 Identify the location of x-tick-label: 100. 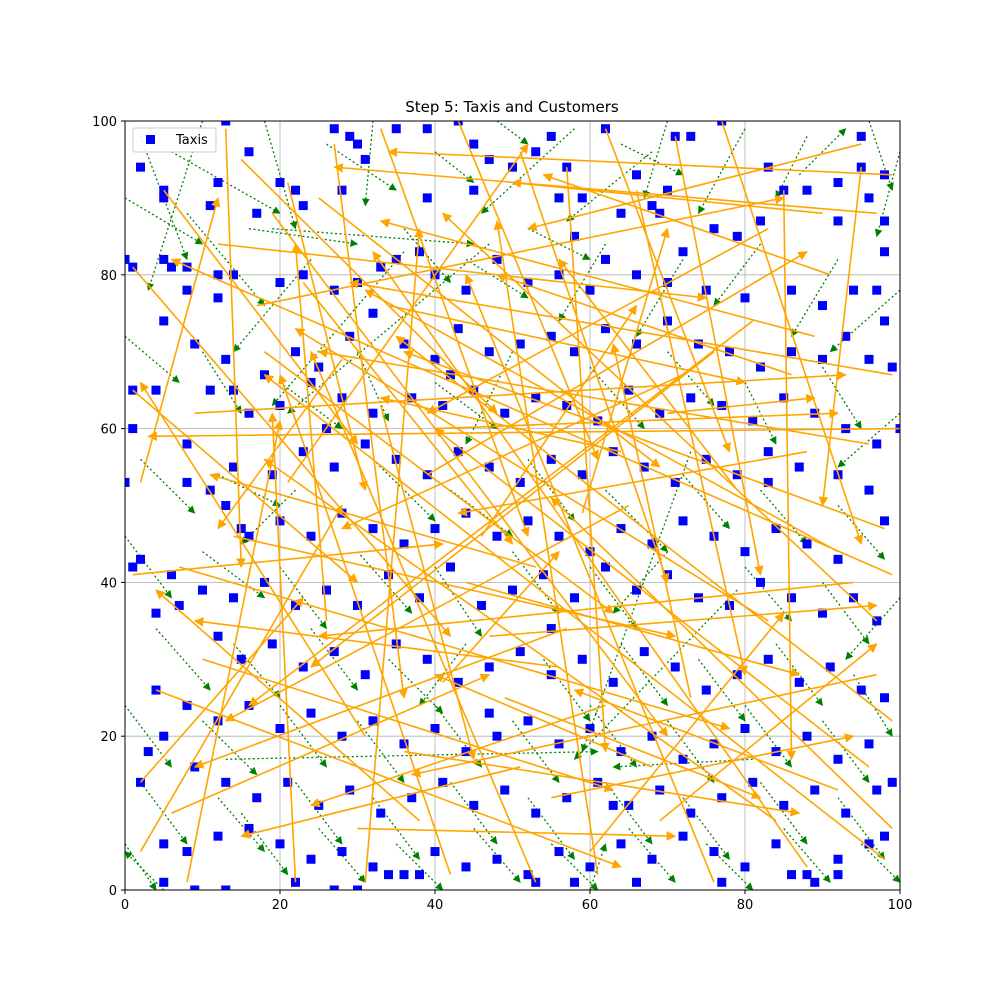
(900, 905).